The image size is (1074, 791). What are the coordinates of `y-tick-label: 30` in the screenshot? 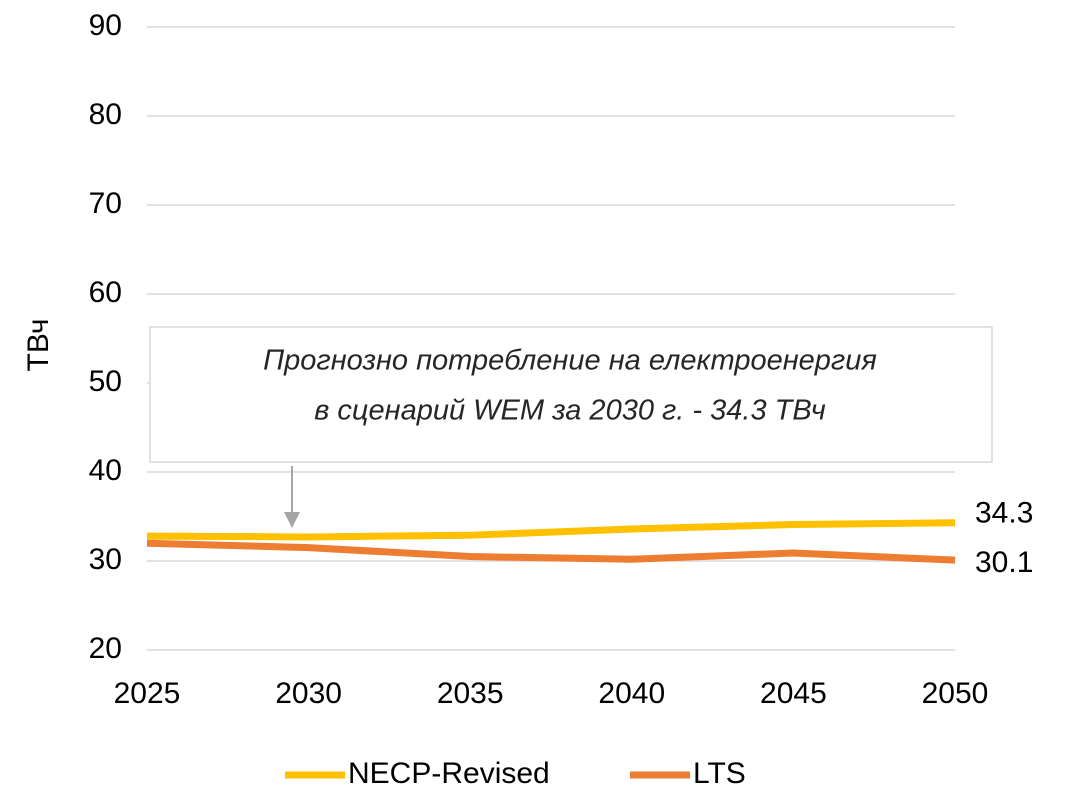 It's located at (105, 559).